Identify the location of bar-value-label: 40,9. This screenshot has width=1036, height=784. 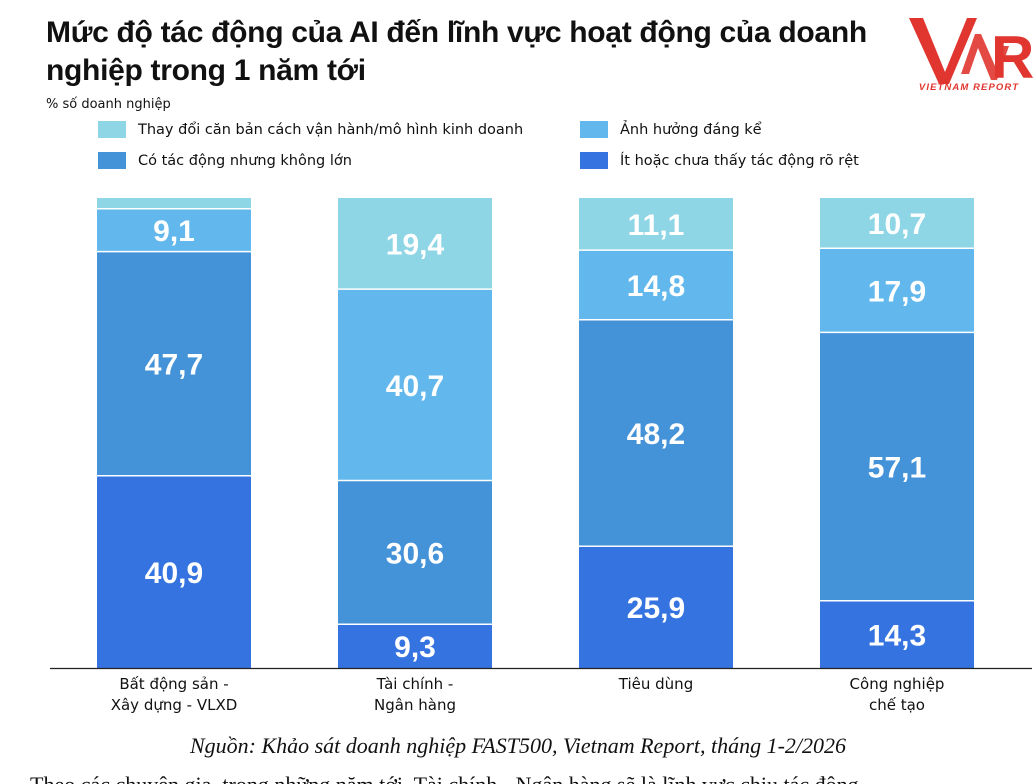
(174, 573).